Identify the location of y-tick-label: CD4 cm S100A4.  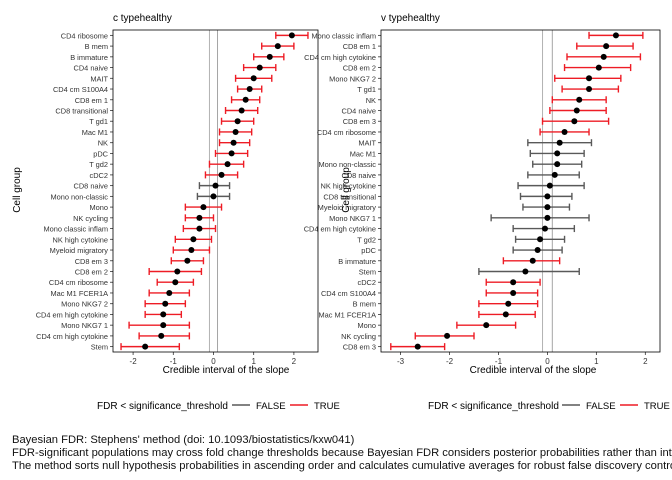
(348, 293).